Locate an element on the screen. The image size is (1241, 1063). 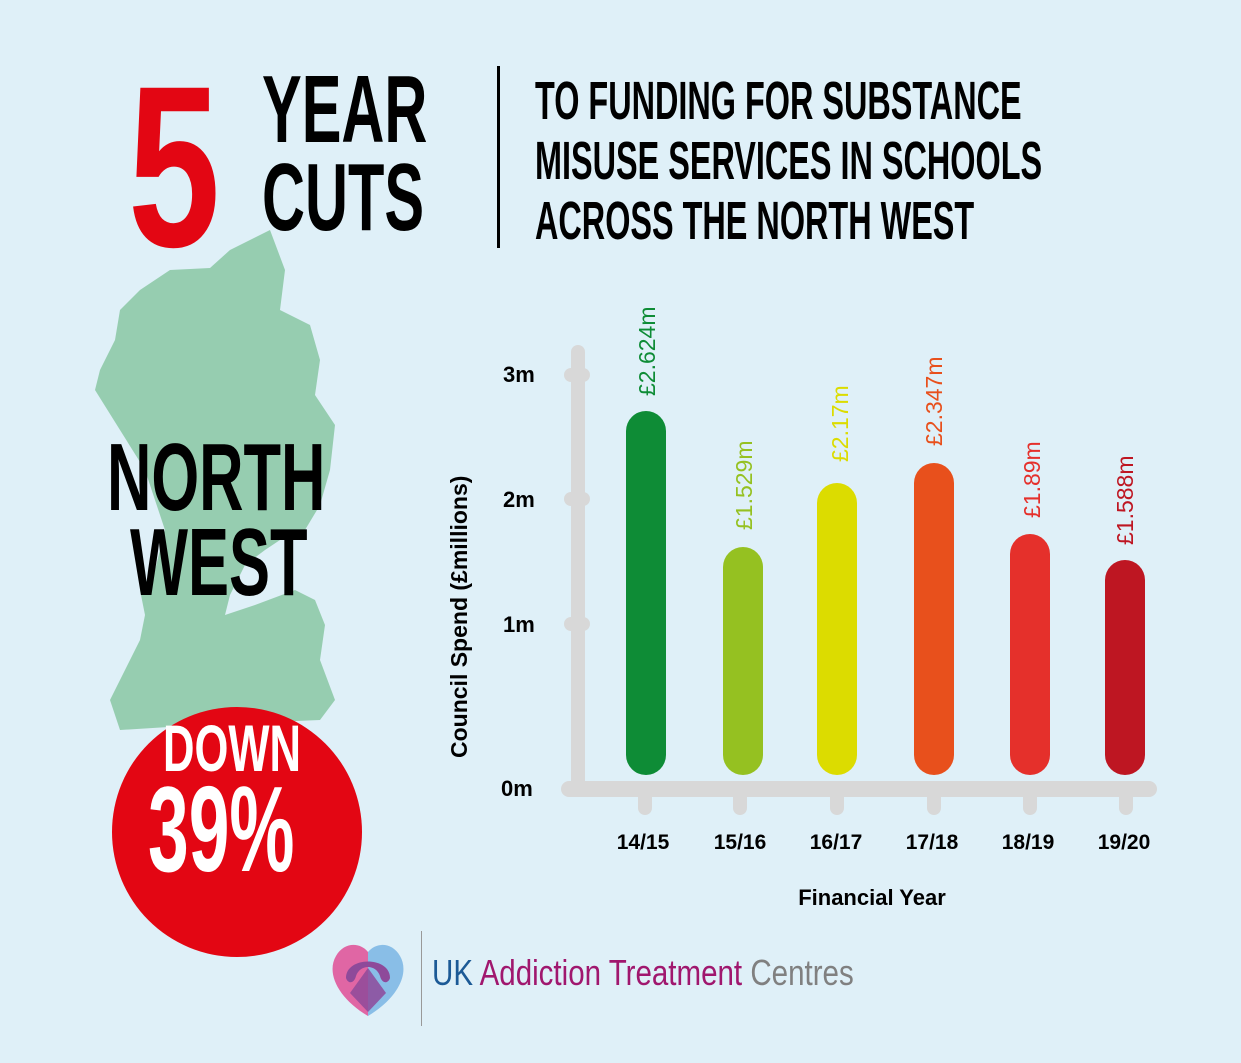
svg-text: £1.89m is located at coordinates (1032, 479).